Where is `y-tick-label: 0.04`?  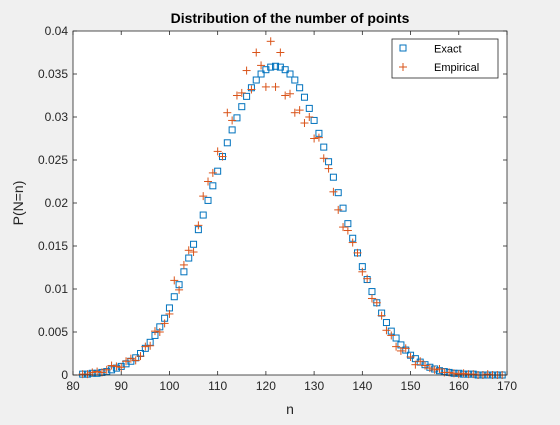
y-tick-label: 0.04 is located at coordinates (57, 31).